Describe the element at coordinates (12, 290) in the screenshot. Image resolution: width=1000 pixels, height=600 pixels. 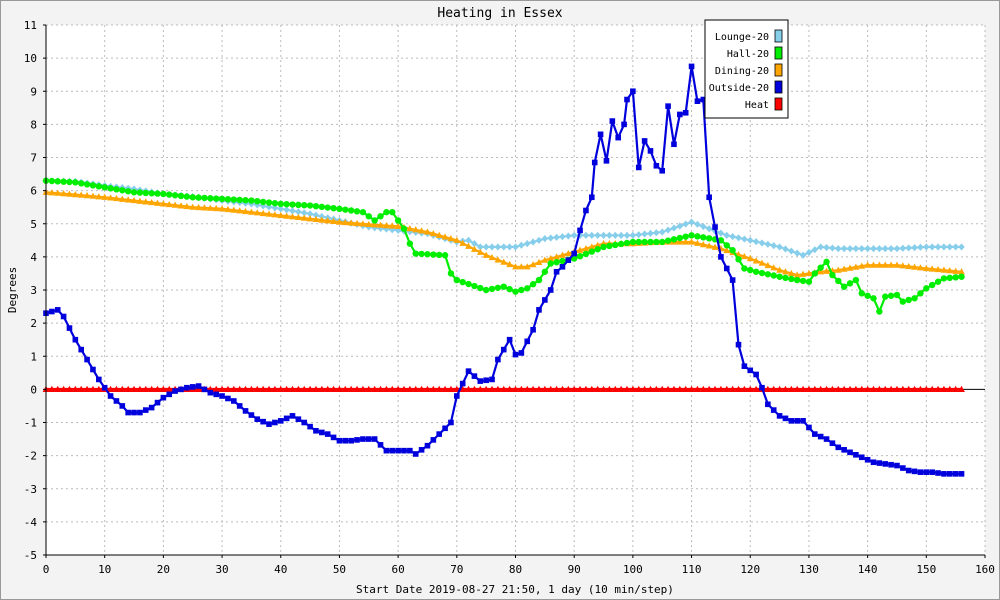
I see `y-axis-label: Degrees` at that location.